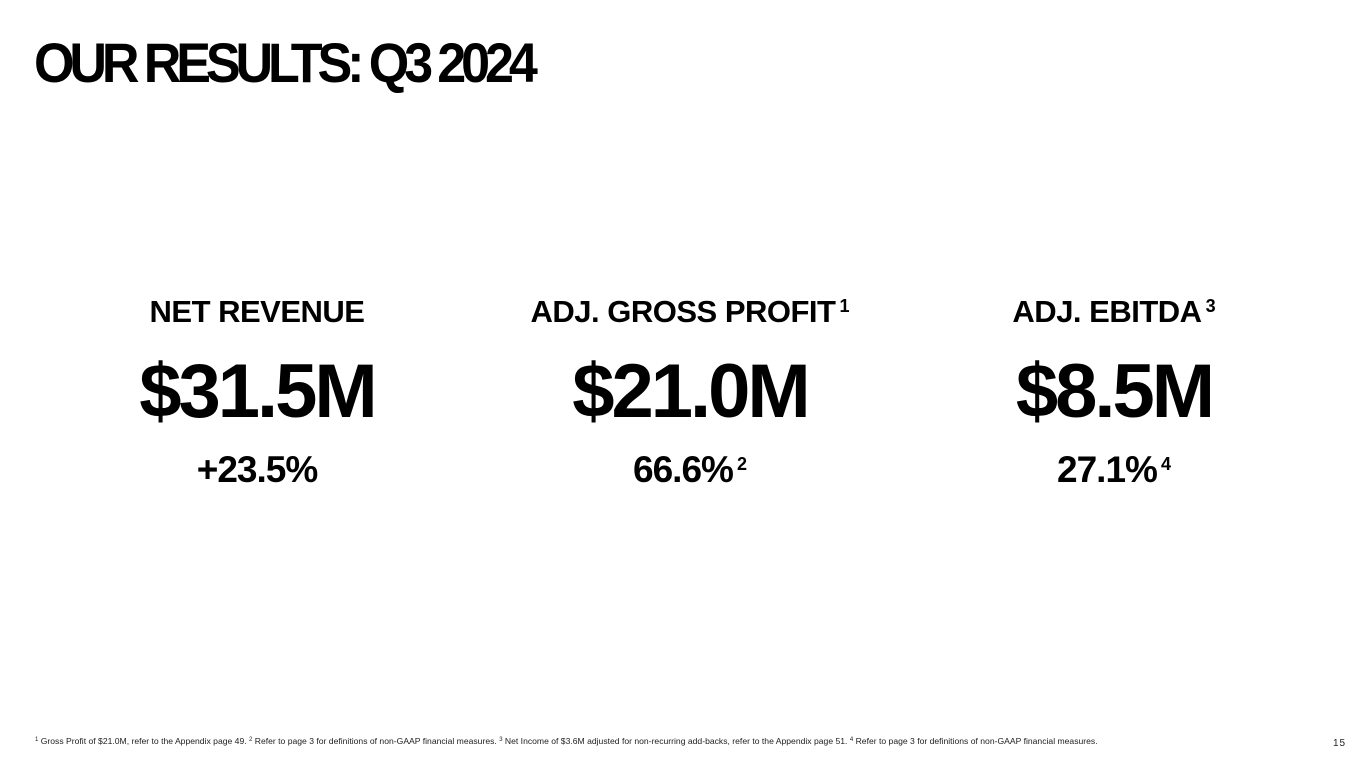 The width and height of the screenshot is (1365, 768). I want to click on metric-margin-text: 66.6%, so click(683, 469).